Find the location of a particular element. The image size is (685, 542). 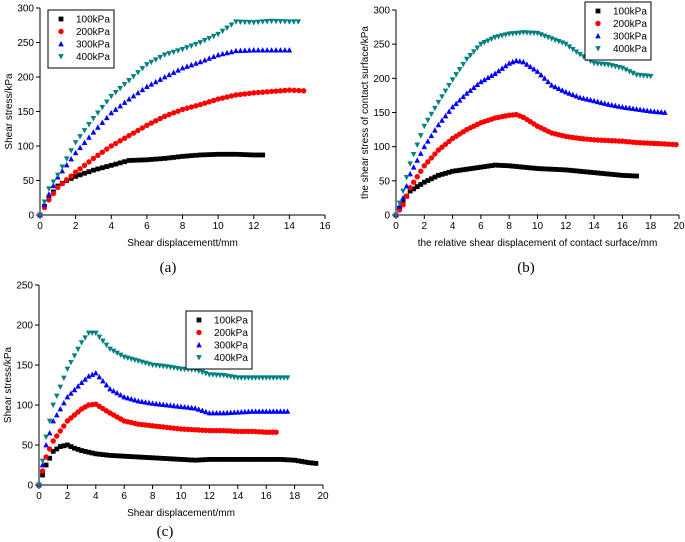

y-tick-label: 200 is located at coordinates (25, 78).